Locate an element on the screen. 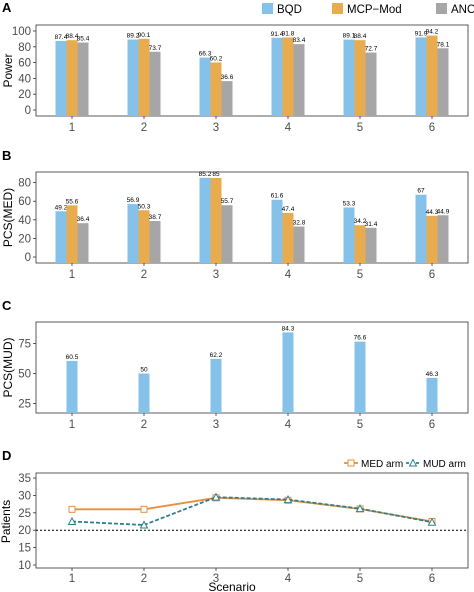  panel-a-xtick-label-3: 3 is located at coordinates (216, 128).